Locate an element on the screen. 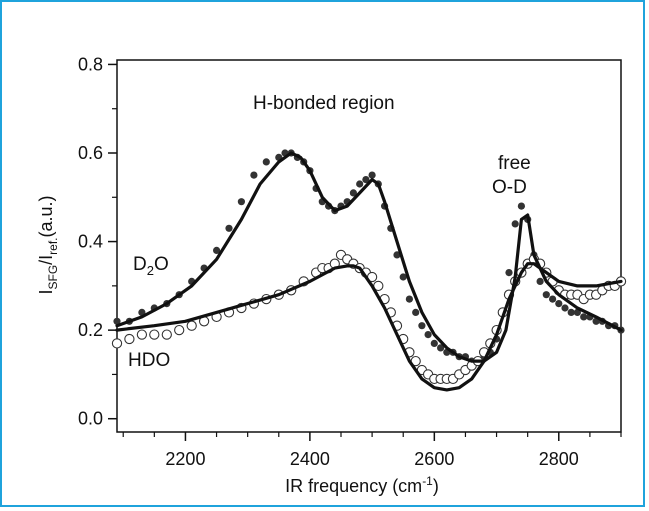 This screenshot has height=511, width=649. y-tick-label: 0.2 is located at coordinates (90, 330).